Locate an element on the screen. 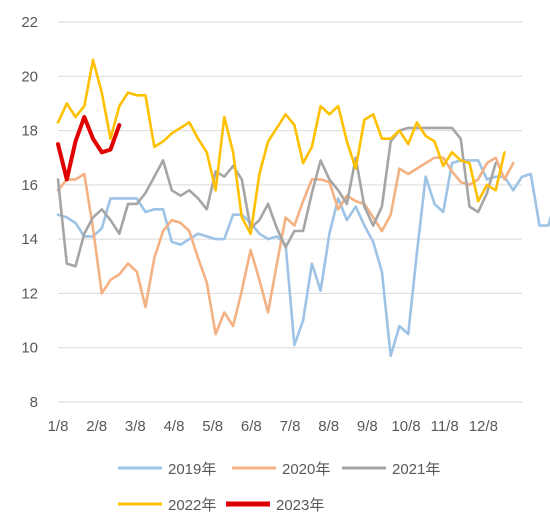 Image resolution: width=550 pixels, height=522 pixels. legend-label: 2020年 is located at coordinates (306, 469).